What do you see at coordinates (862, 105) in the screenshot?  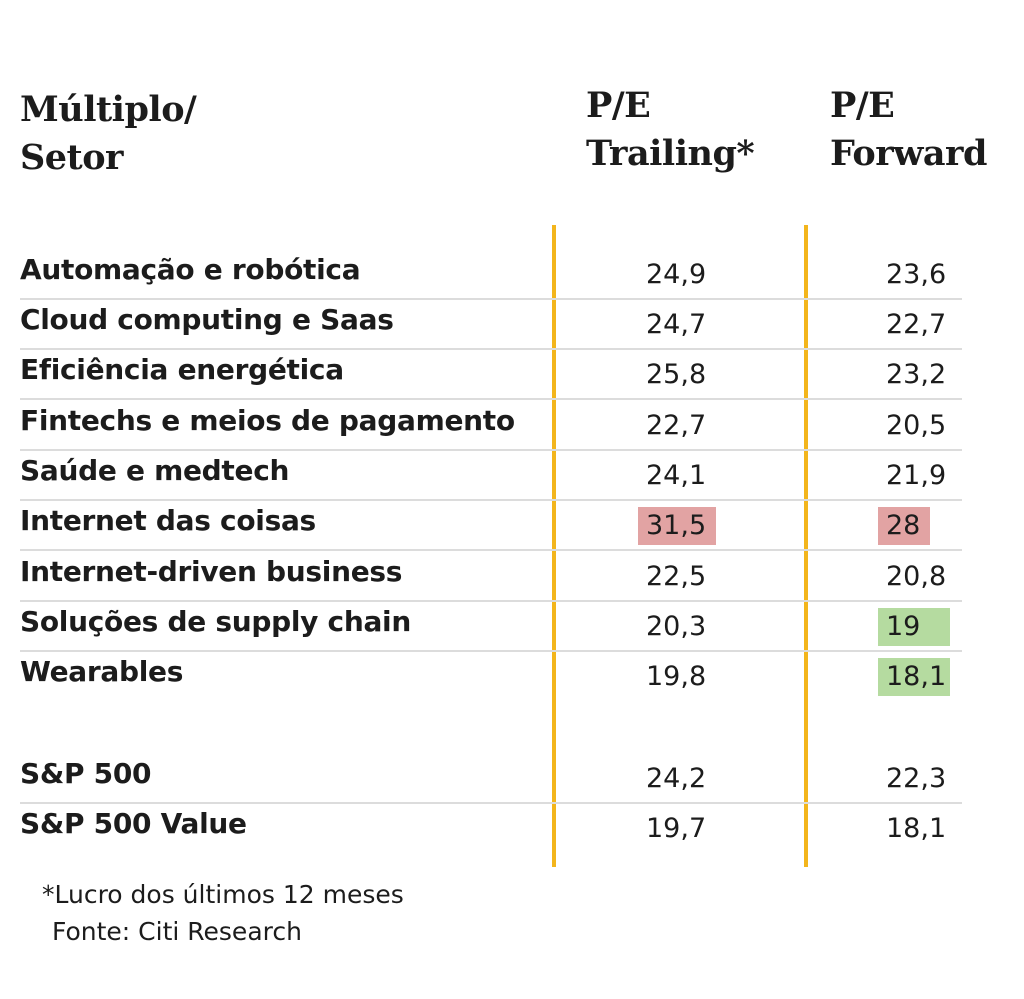 I see `forward-header-line-1: P/E` at bounding box center [862, 105].